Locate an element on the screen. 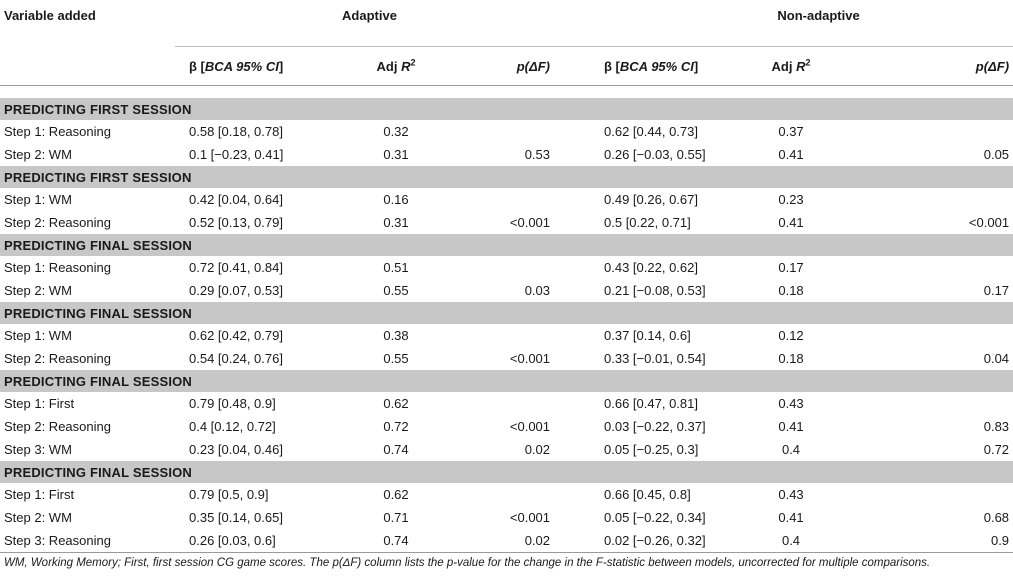 The height and width of the screenshot is (579, 1013). nonadaptive-adjr2-cell: 0.4 is located at coordinates (791, 449).